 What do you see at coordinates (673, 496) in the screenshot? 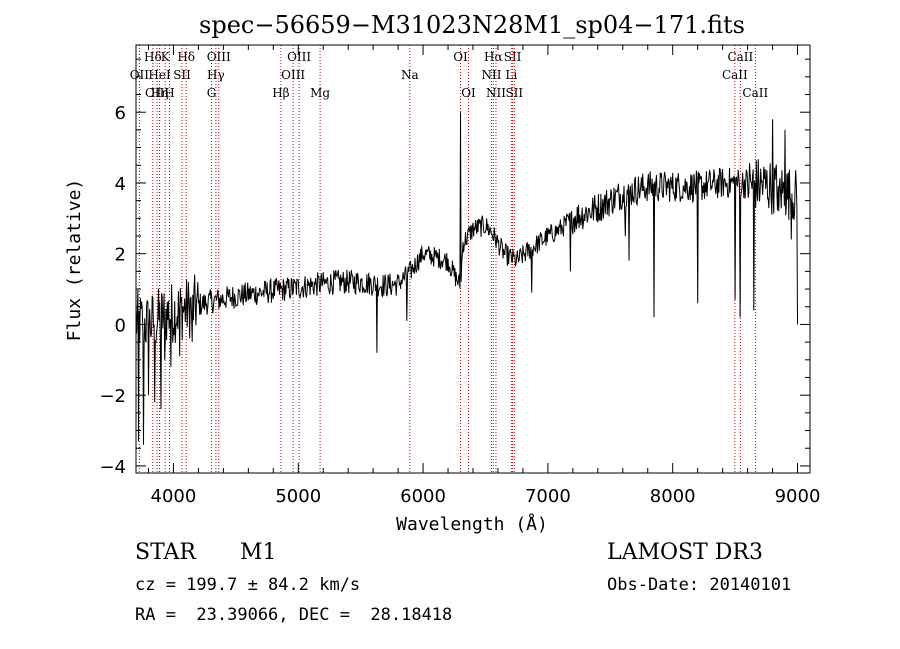
I see `x-tick-label: 8000` at bounding box center [673, 496].